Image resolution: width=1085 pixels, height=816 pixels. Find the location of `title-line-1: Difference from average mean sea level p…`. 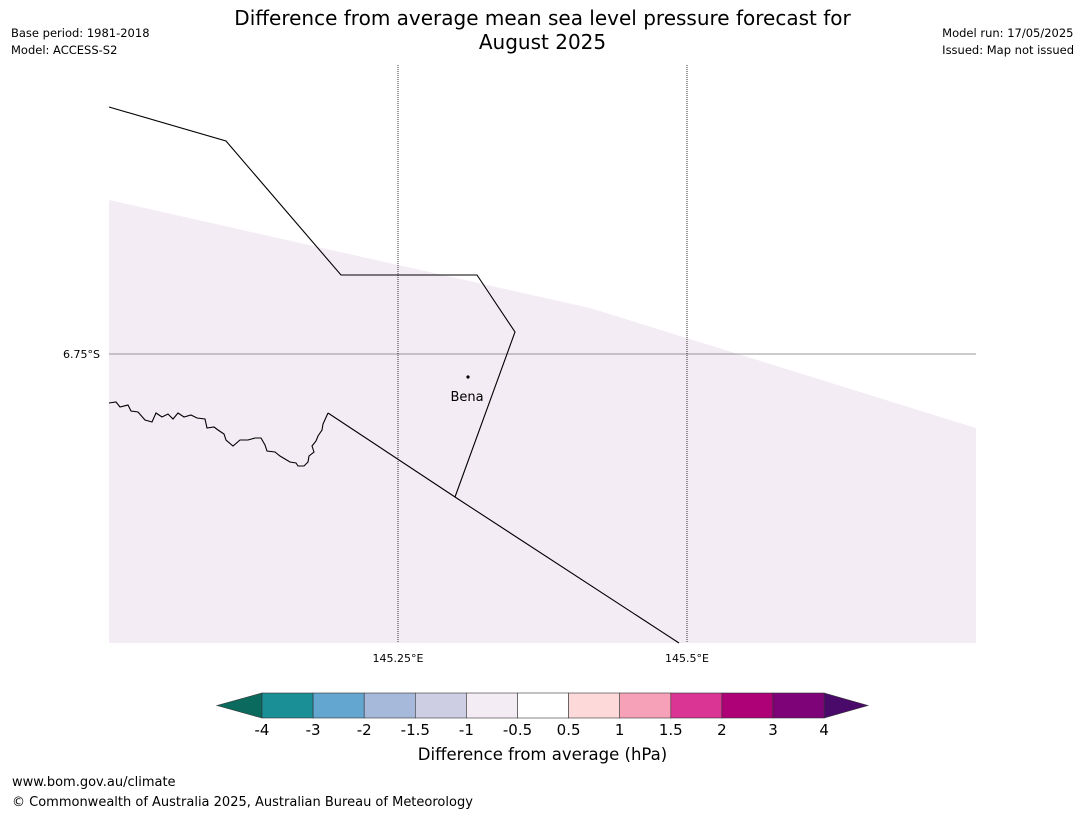

title-line-1: Difference from average mean sea level p… is located at coordinates (542, 18).